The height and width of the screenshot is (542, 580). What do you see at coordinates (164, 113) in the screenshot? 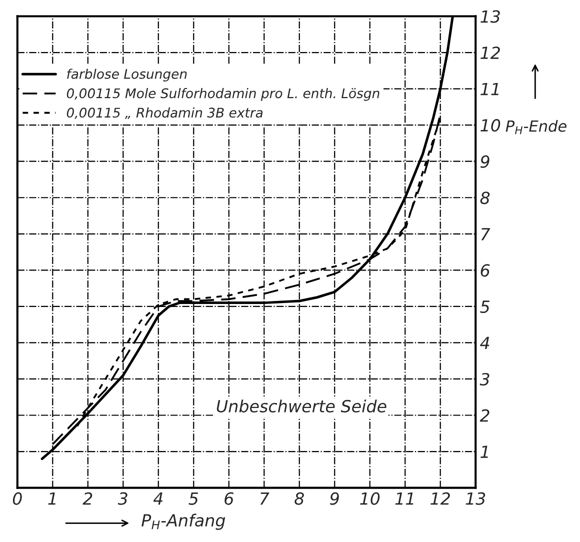
I see `legend-label: 0,00115 „ Rhodamin 3B extra` at bounding box center [164, 113].